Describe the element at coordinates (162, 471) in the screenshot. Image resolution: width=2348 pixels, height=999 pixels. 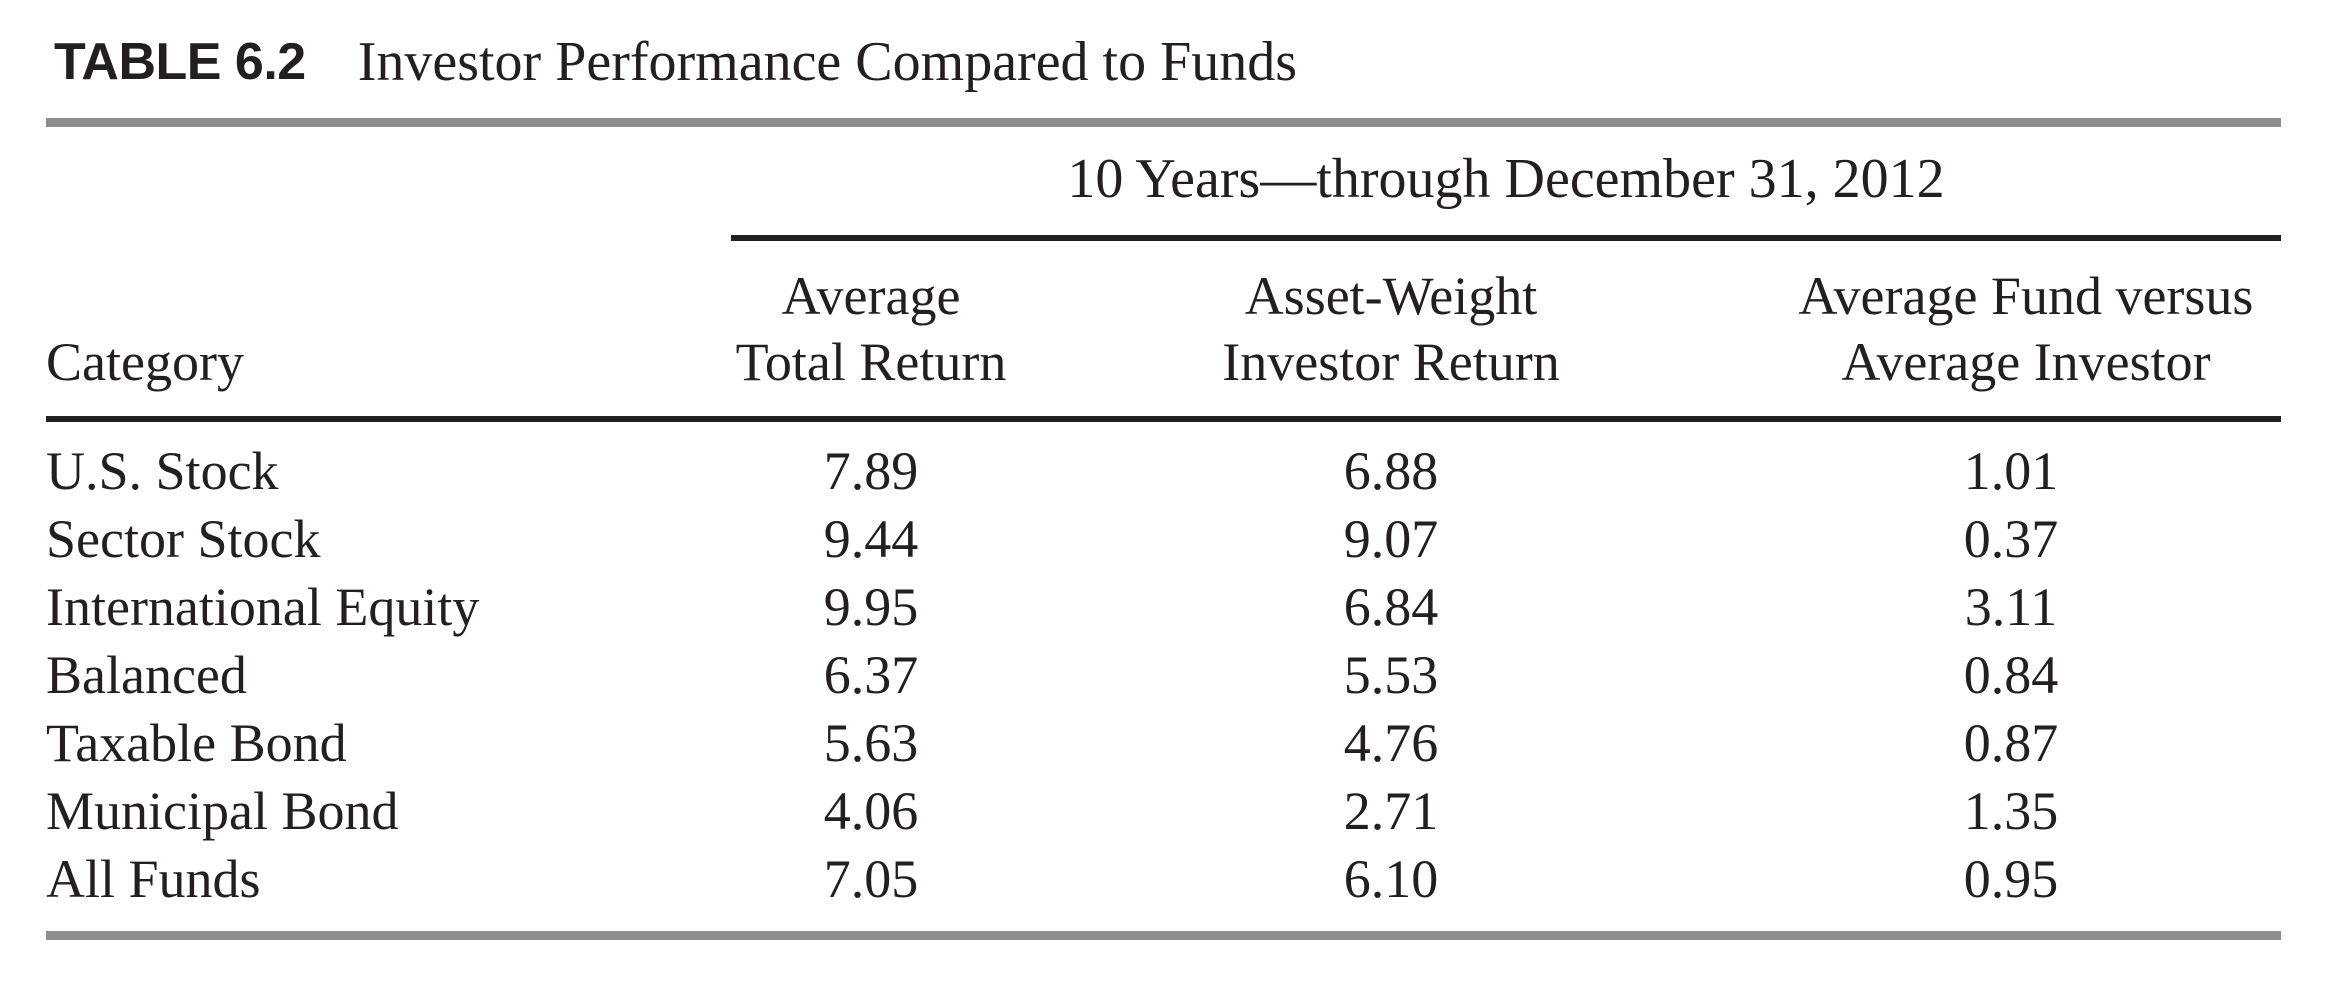
I see `category-cell: U.S. Stock` at that location.